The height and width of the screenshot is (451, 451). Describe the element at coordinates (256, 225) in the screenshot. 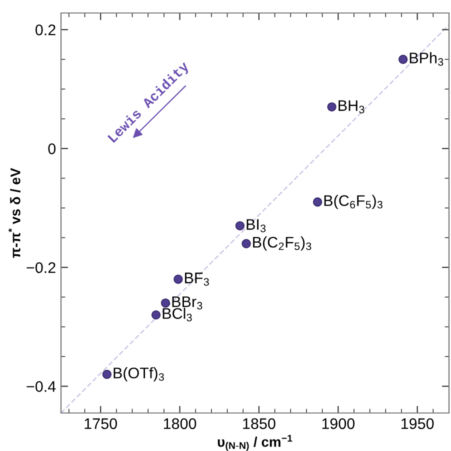

I see `annotation: BI$_{3}$` at that location.